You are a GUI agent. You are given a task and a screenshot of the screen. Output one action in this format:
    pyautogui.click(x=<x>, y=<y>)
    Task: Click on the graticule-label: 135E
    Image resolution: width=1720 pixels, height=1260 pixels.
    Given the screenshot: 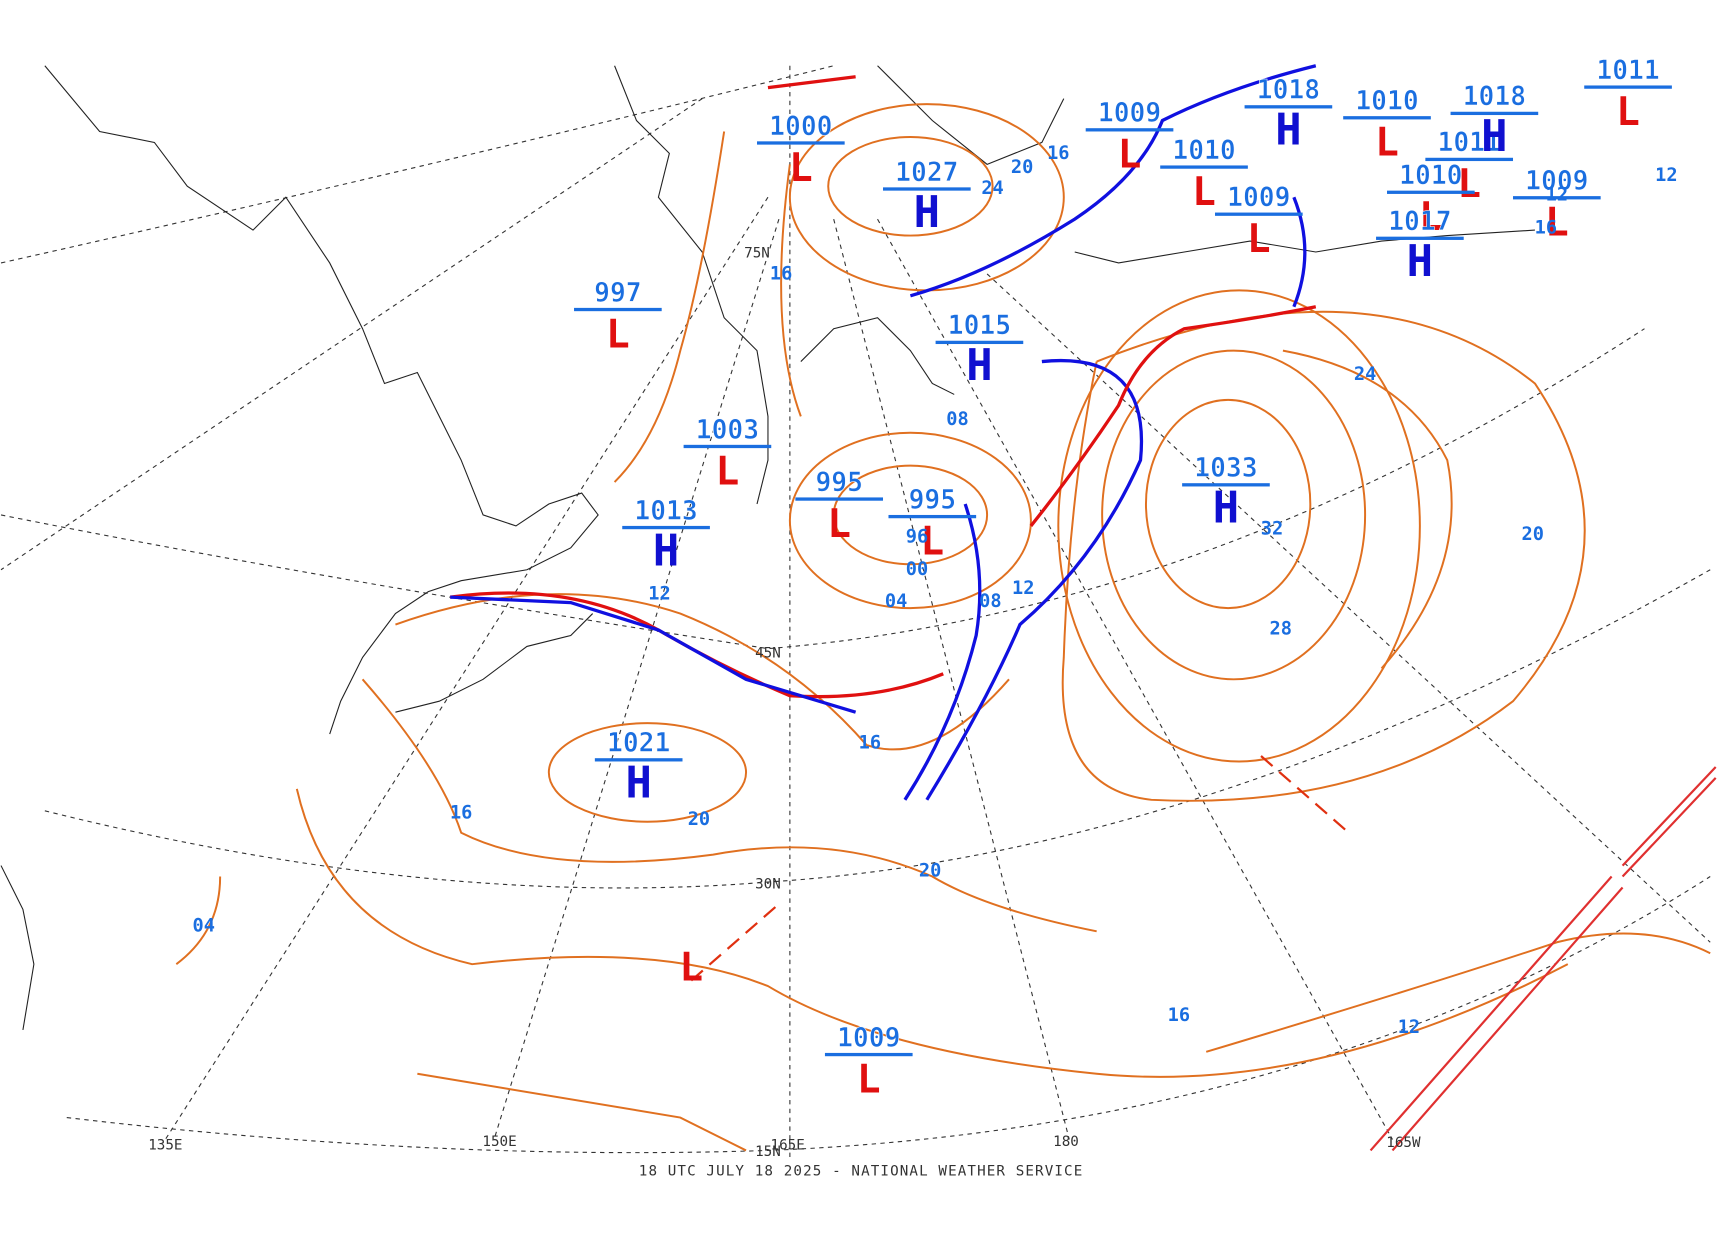 What is the action you would take?
    pyautogui.click(x=165, y=1145)
    